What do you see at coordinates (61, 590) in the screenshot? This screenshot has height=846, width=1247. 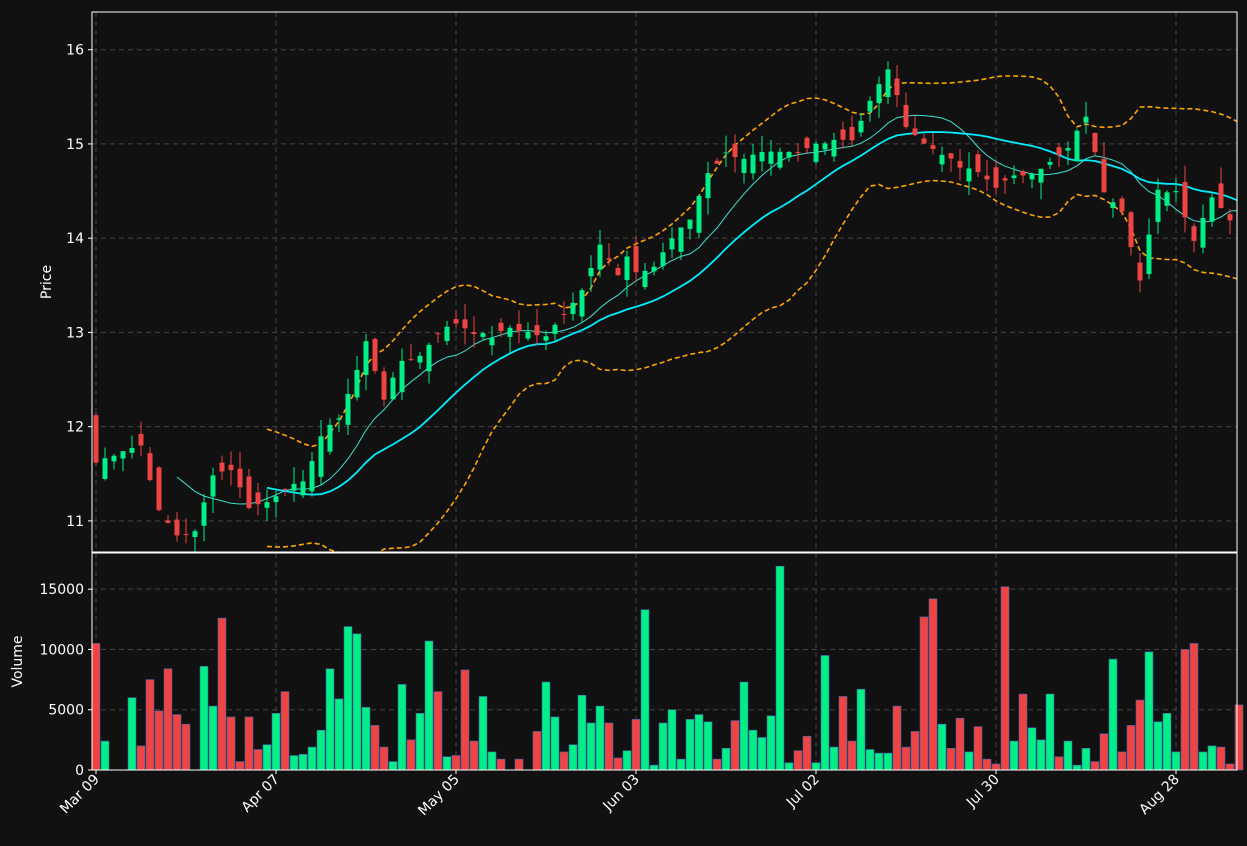 I see `volume-ytick-label: 15000` at bounding box center [61, 590].